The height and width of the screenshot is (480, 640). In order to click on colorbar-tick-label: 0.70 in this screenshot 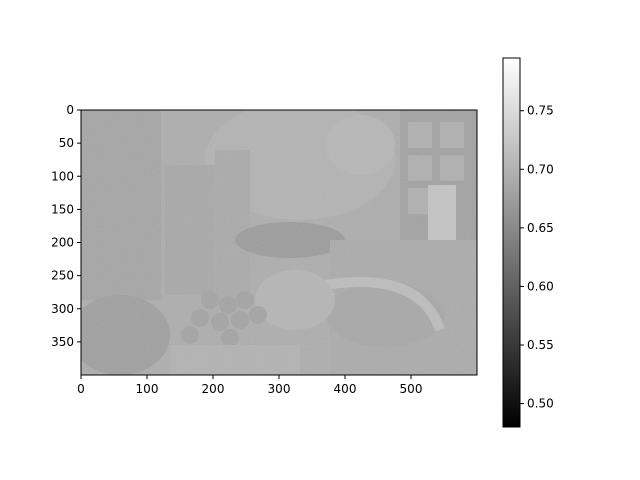, I will do `click(540, 169)`.